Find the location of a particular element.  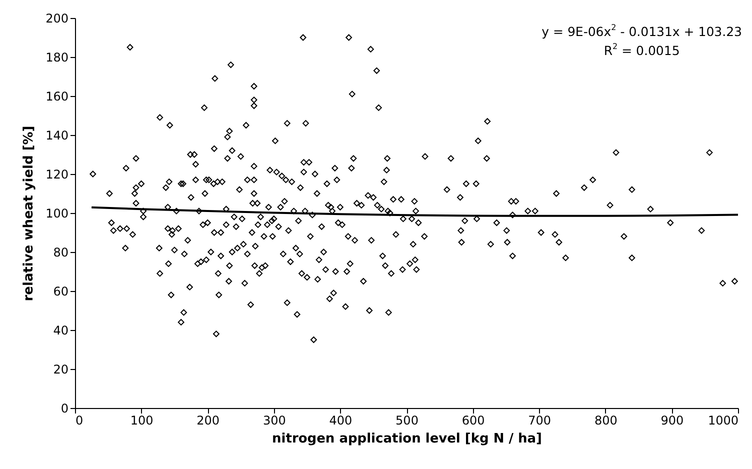

y-tick-label: 180 is located at coordinates (57, 57).